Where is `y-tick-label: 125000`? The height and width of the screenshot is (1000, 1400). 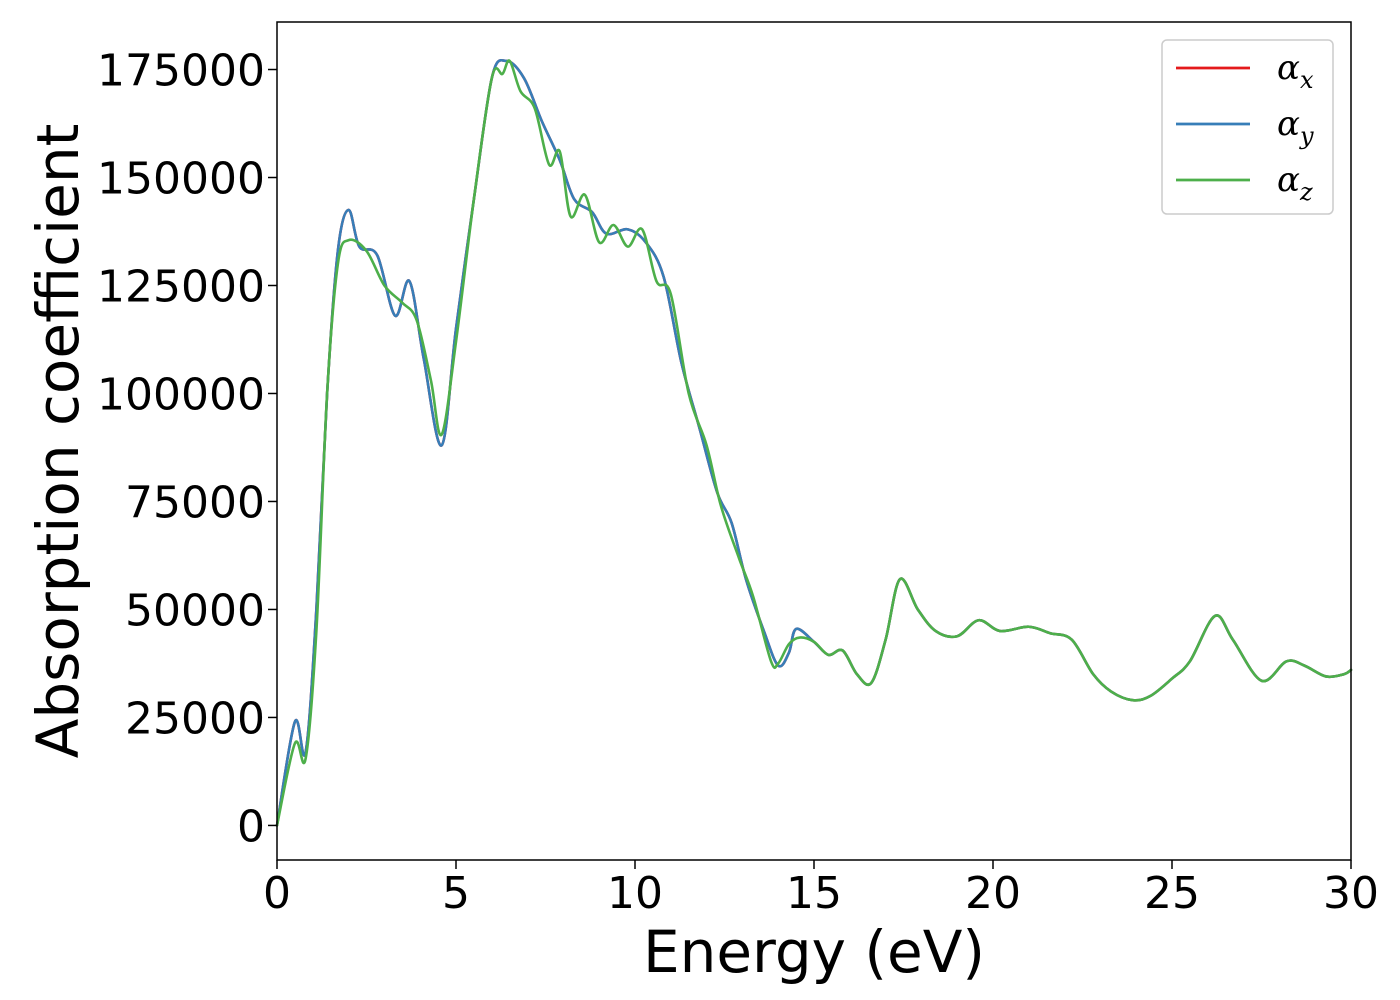
y-tick-label: 125000 is located at coordinates (181, 286).